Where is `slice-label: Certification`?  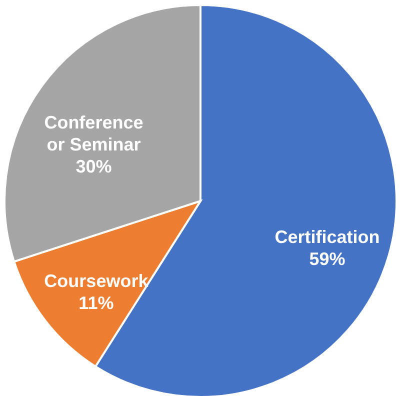
slice-label: Certification is located at coordinates (327, 236).